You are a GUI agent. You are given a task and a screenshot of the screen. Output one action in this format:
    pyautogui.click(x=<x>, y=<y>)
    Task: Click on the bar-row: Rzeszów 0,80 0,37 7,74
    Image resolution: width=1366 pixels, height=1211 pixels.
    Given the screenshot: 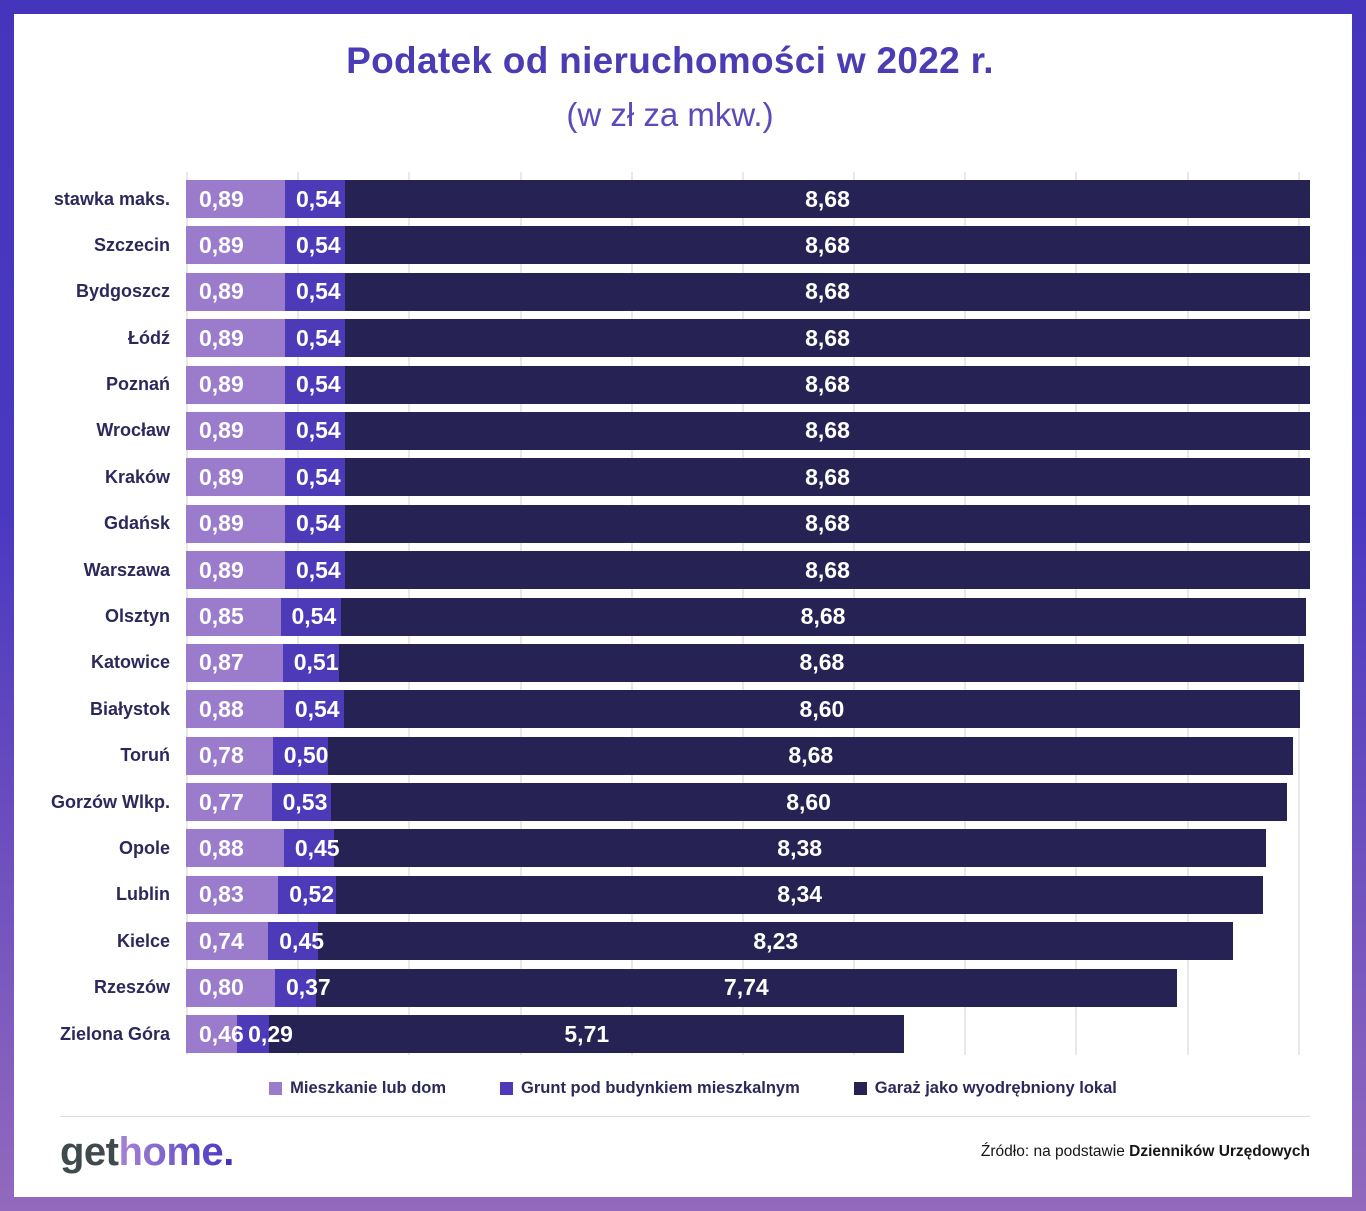 What is the action you would take?
    pyautogui.click(x=670, y=987)
    